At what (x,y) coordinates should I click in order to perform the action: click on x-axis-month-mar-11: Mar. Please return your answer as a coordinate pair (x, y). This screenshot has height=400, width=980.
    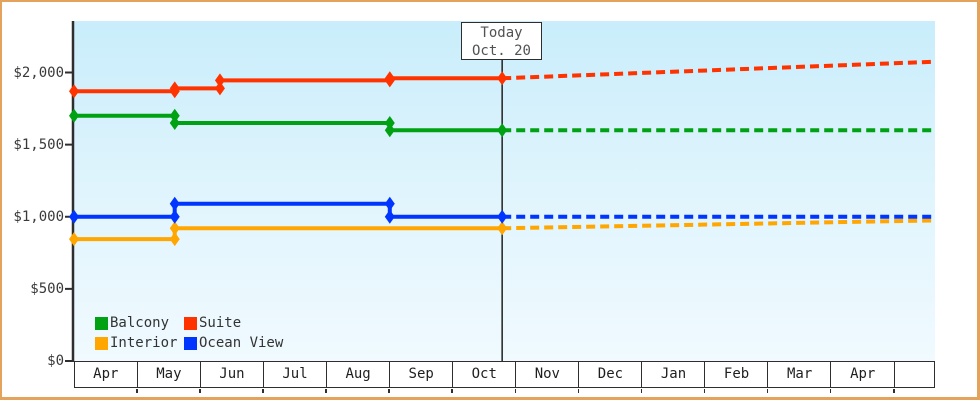
    Looking at the image, I should click on (799, 377).